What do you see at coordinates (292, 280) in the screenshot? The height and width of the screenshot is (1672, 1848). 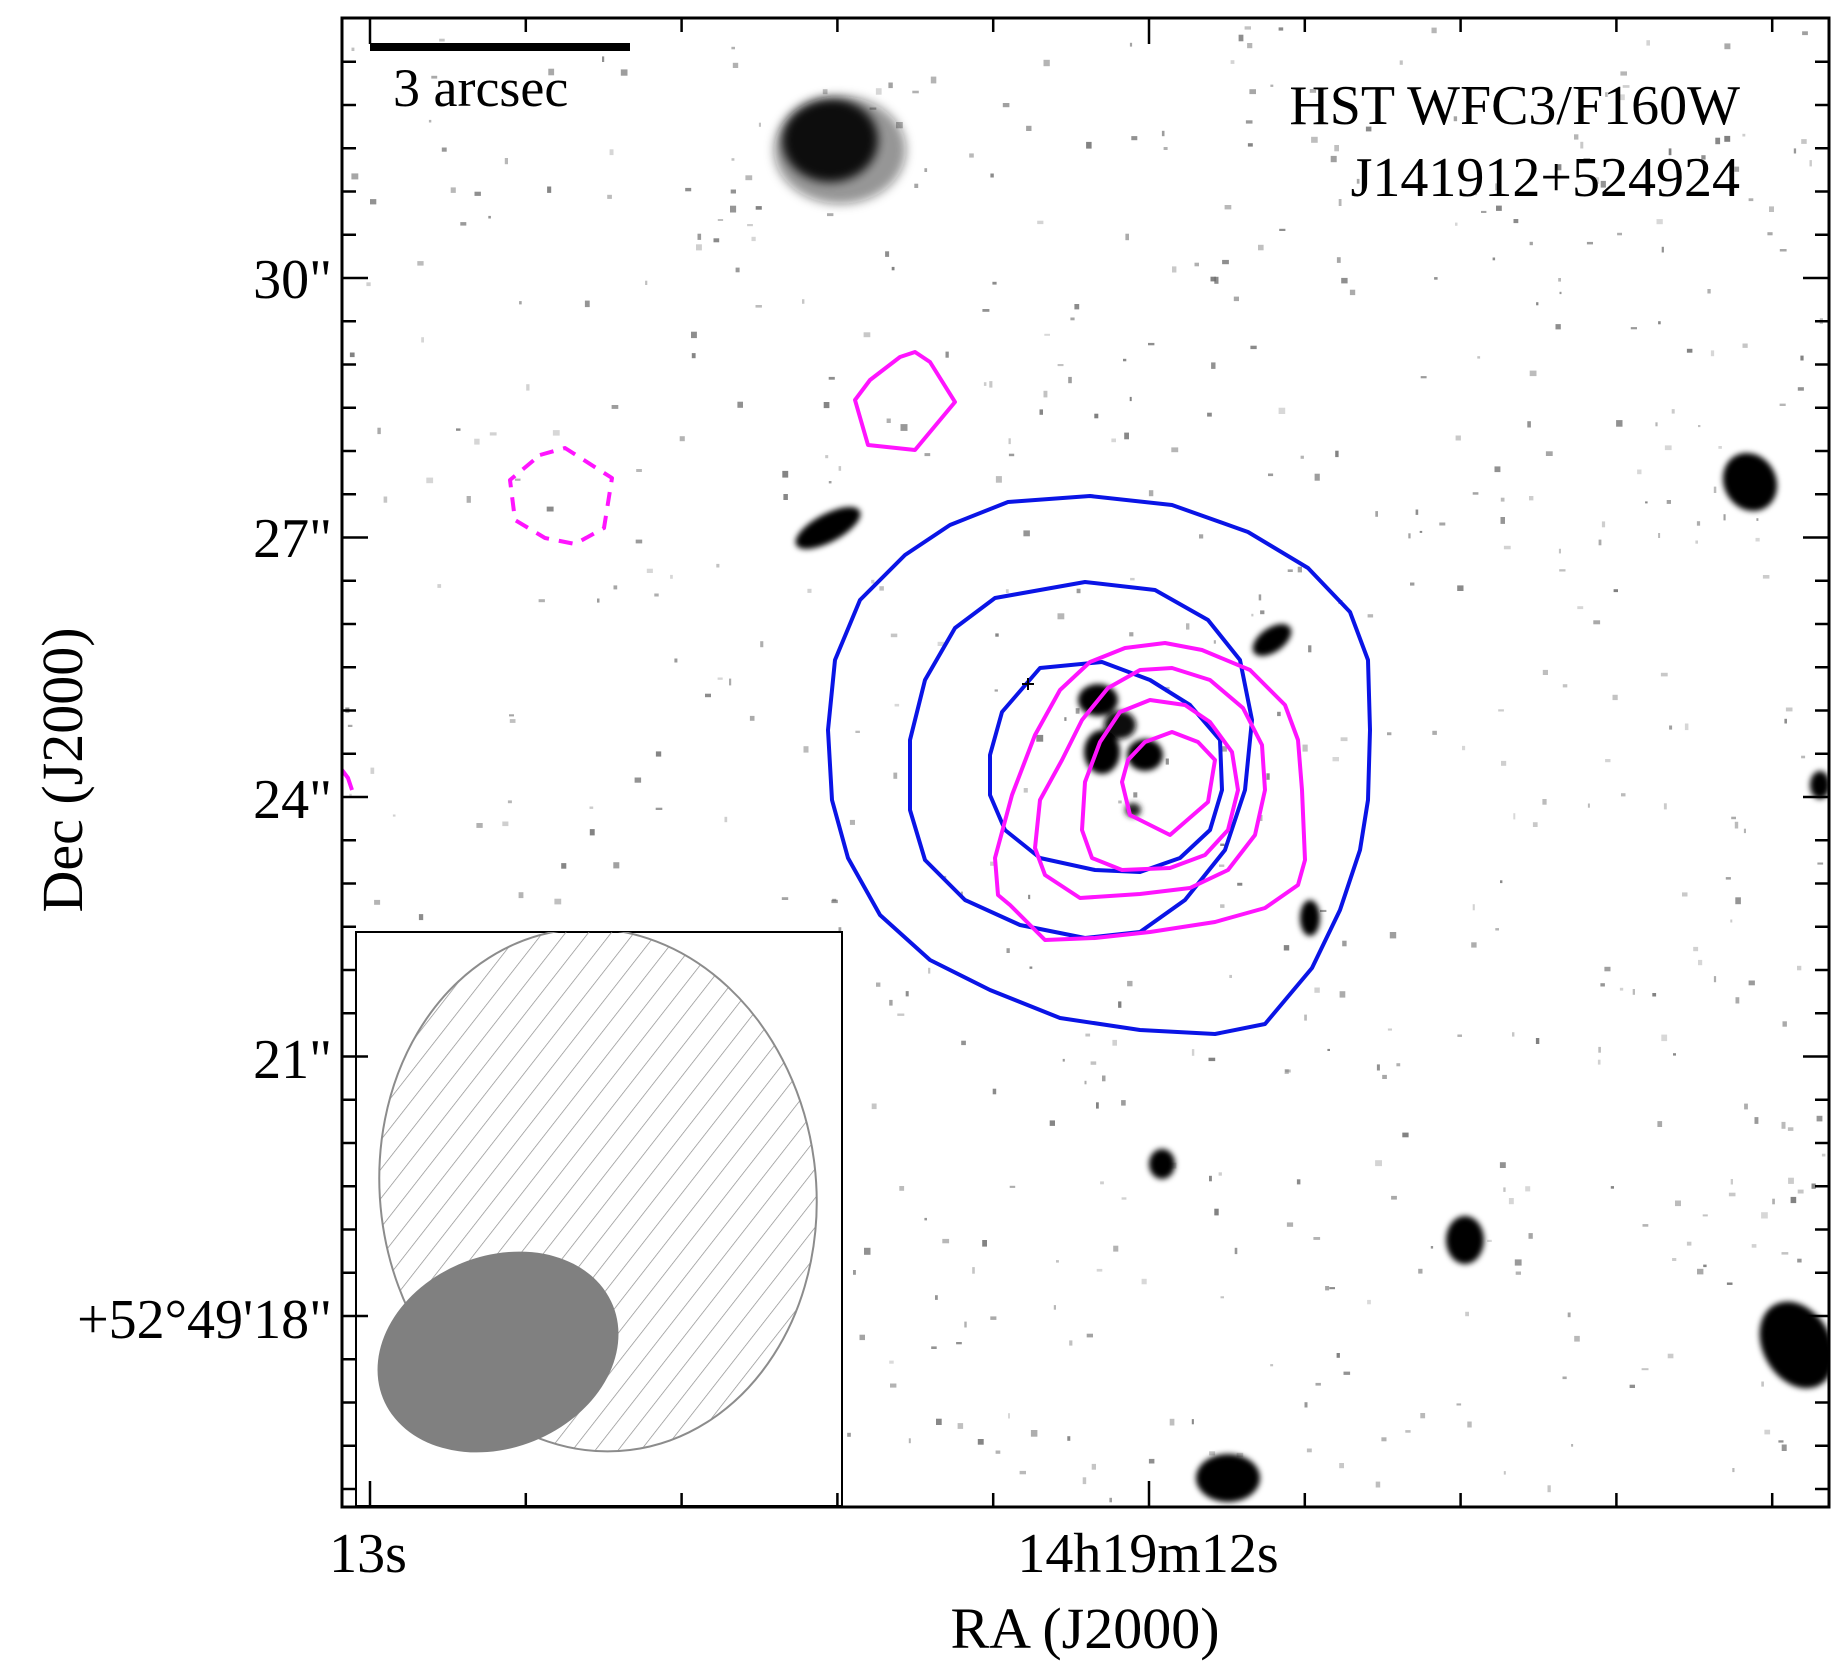 I see `y-tick-label-30: 30"` at bounding box center [292, 280].